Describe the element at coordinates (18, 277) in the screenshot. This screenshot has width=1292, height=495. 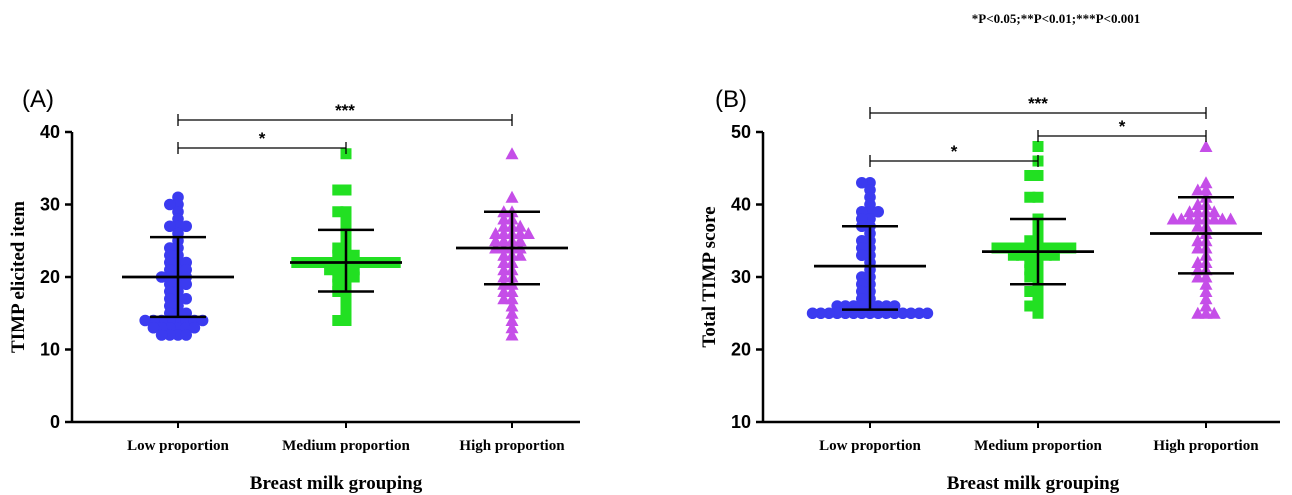
I see `y-axis-title: TIMP elicited item` at that location.